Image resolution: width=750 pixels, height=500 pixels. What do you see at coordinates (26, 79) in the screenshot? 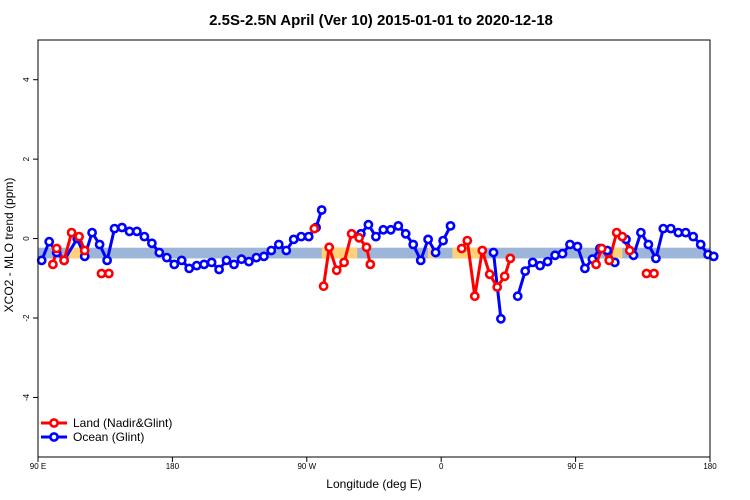
I see `y-tick-label-4: 4` at bounding box center [26, 79].